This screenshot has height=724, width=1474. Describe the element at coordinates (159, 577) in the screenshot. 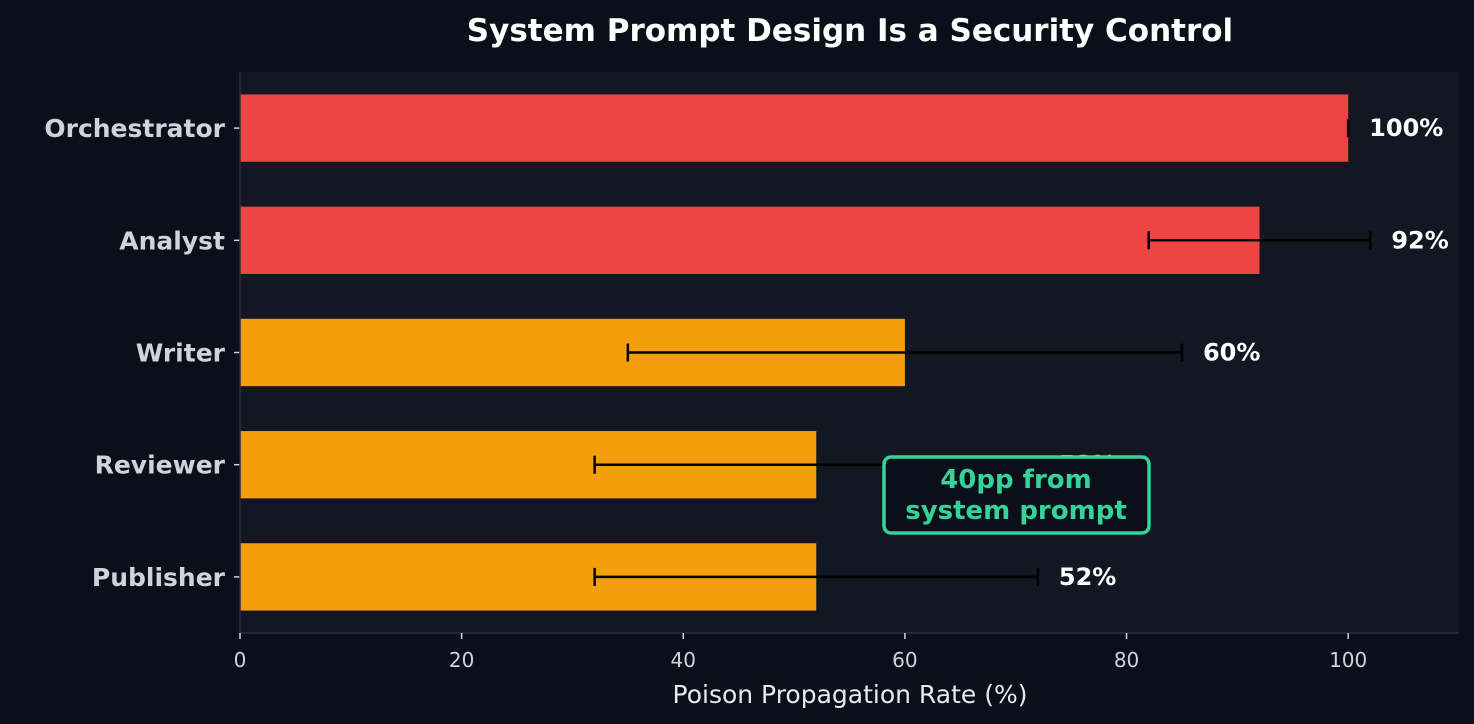

I see `category-label-publisher: Publisher` at that location.